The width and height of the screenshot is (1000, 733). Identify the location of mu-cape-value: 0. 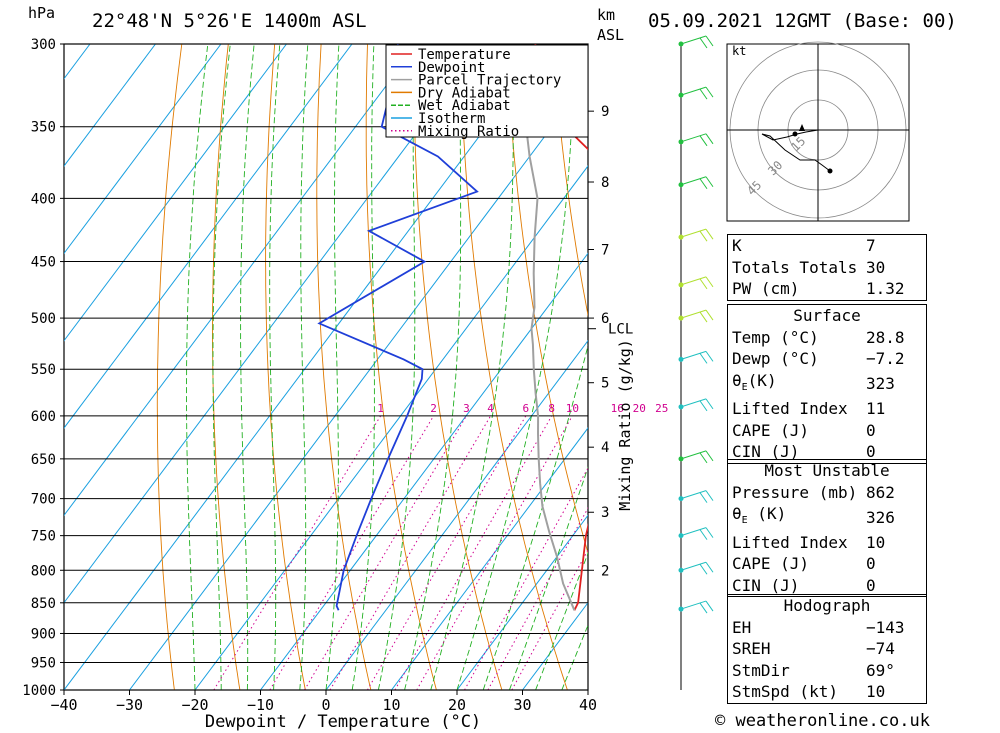
(871, 564).